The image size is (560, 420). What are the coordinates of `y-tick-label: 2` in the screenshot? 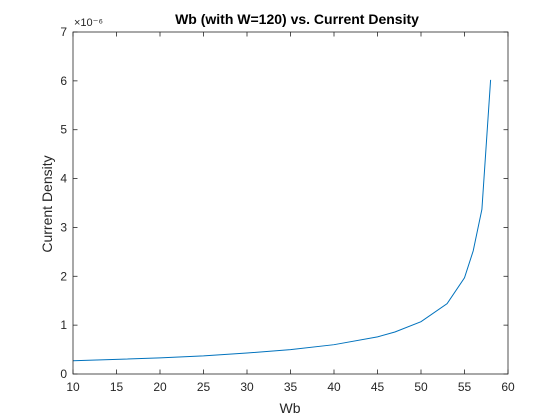 It's located at (63, 276).